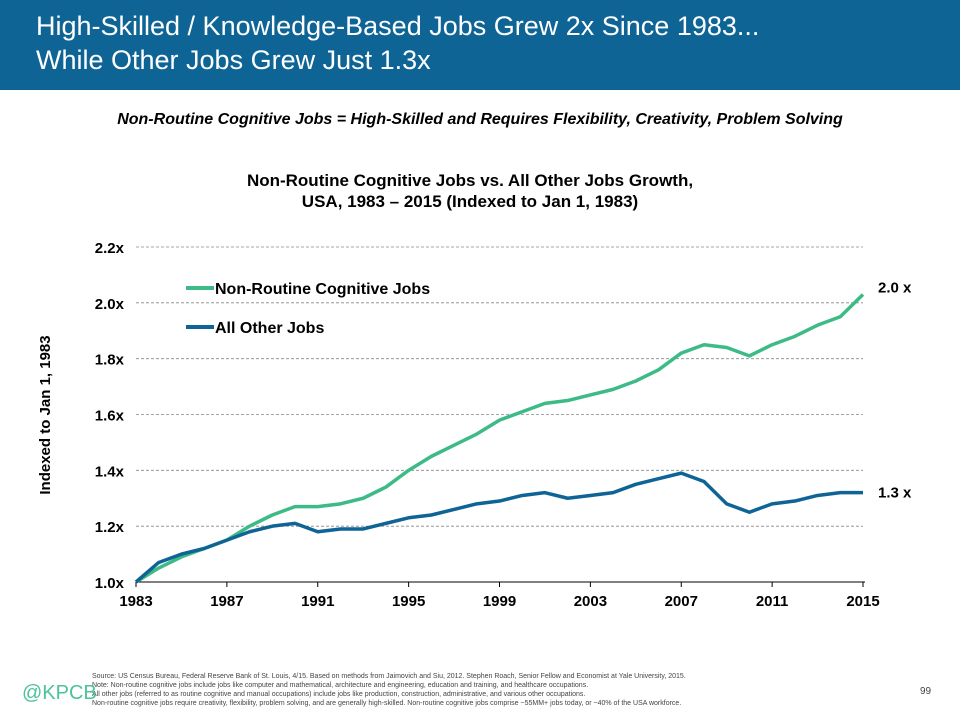 This screenshot has height=720, width=960. I want to click on y-tick-label: 1.2x, so click(110, 527).